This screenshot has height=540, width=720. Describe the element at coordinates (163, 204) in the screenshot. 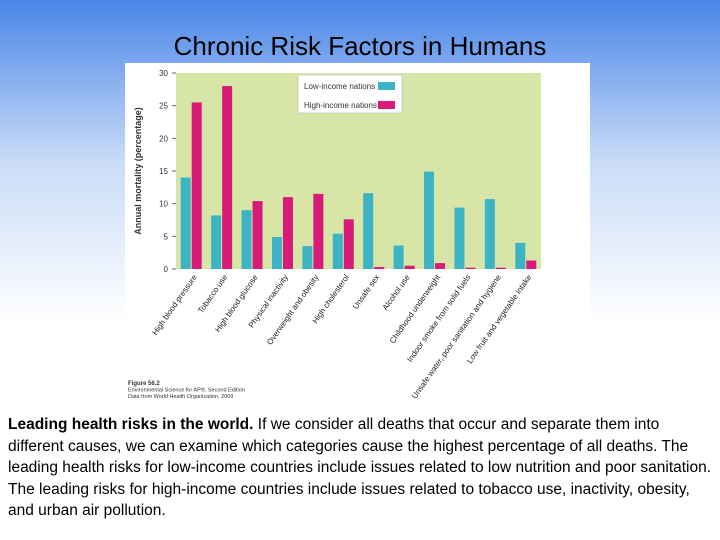

I see `y-tick-label: 10` at that location.